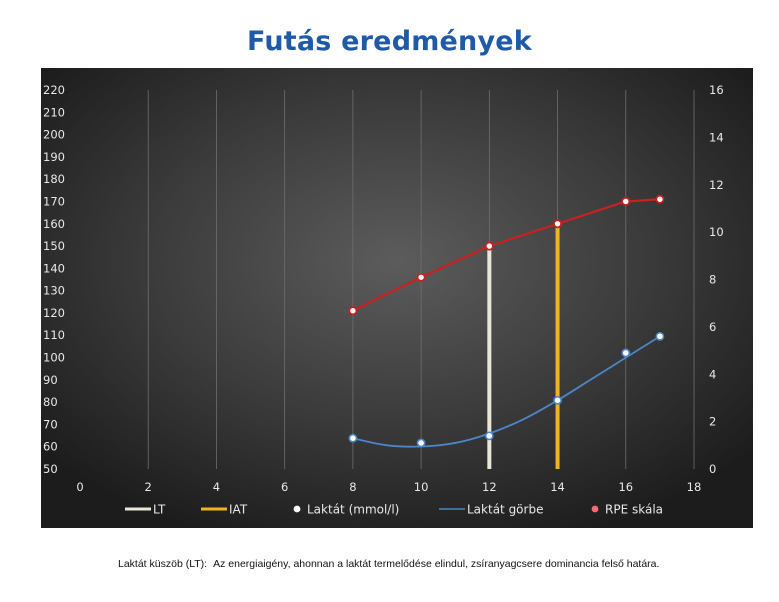  I want to click on y-left-tick-label: 190, so click(54, 157).